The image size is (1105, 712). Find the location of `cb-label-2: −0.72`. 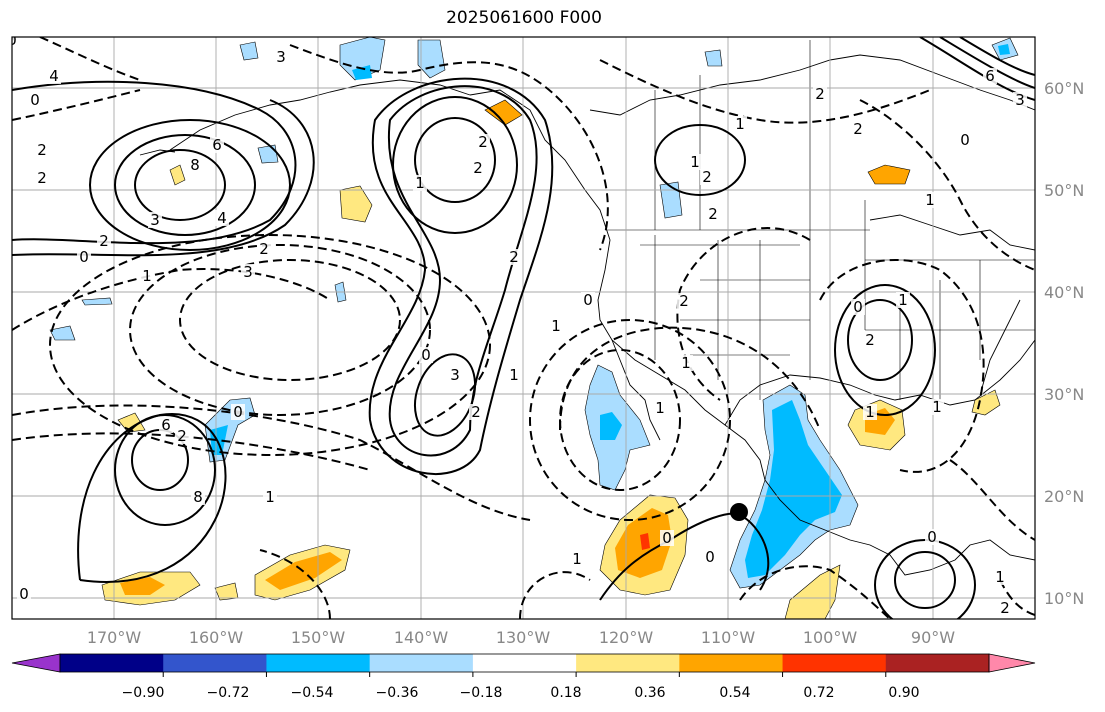

cb-label-2: −0.72 is located at coordinates (228, 693).